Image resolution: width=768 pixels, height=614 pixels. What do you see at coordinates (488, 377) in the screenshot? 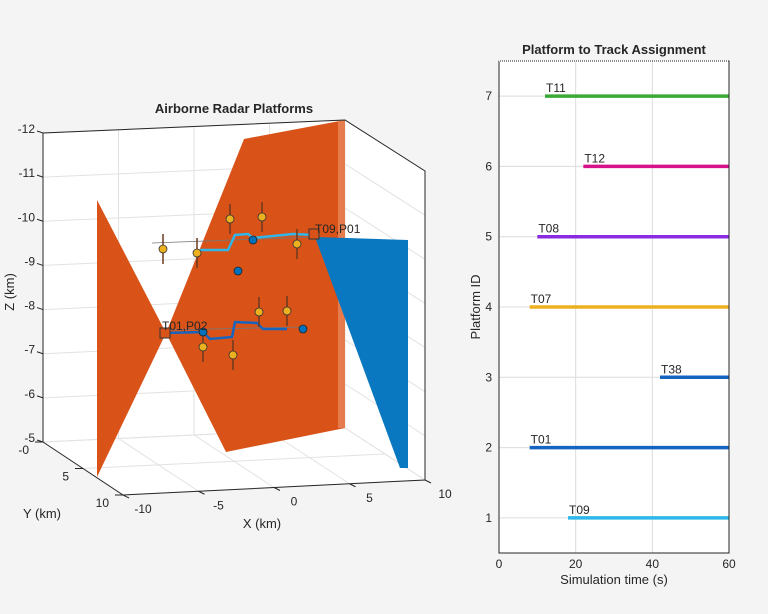
I see `y-tick-label: 3` at bounding box center [488, 377].